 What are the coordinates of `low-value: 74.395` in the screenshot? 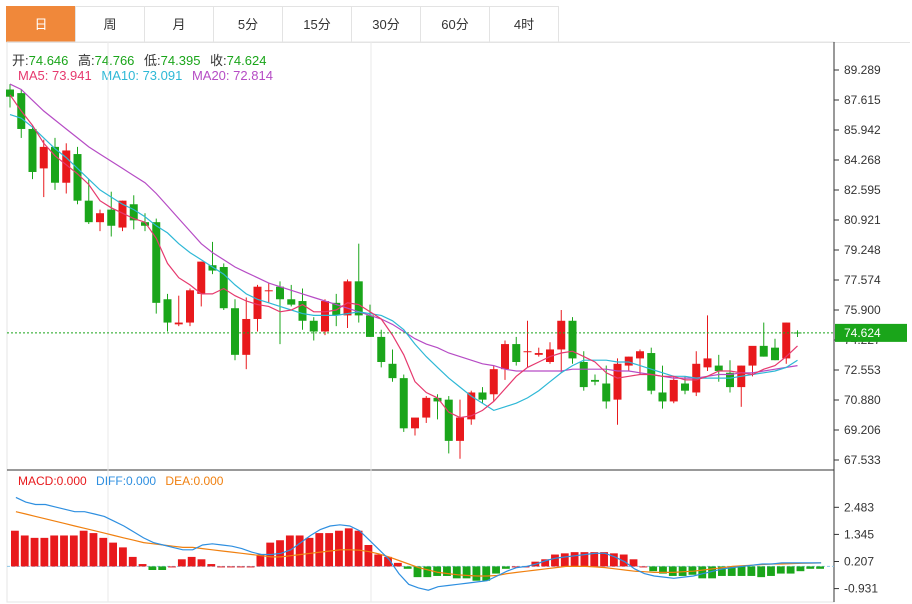 It's located at (180, 60).